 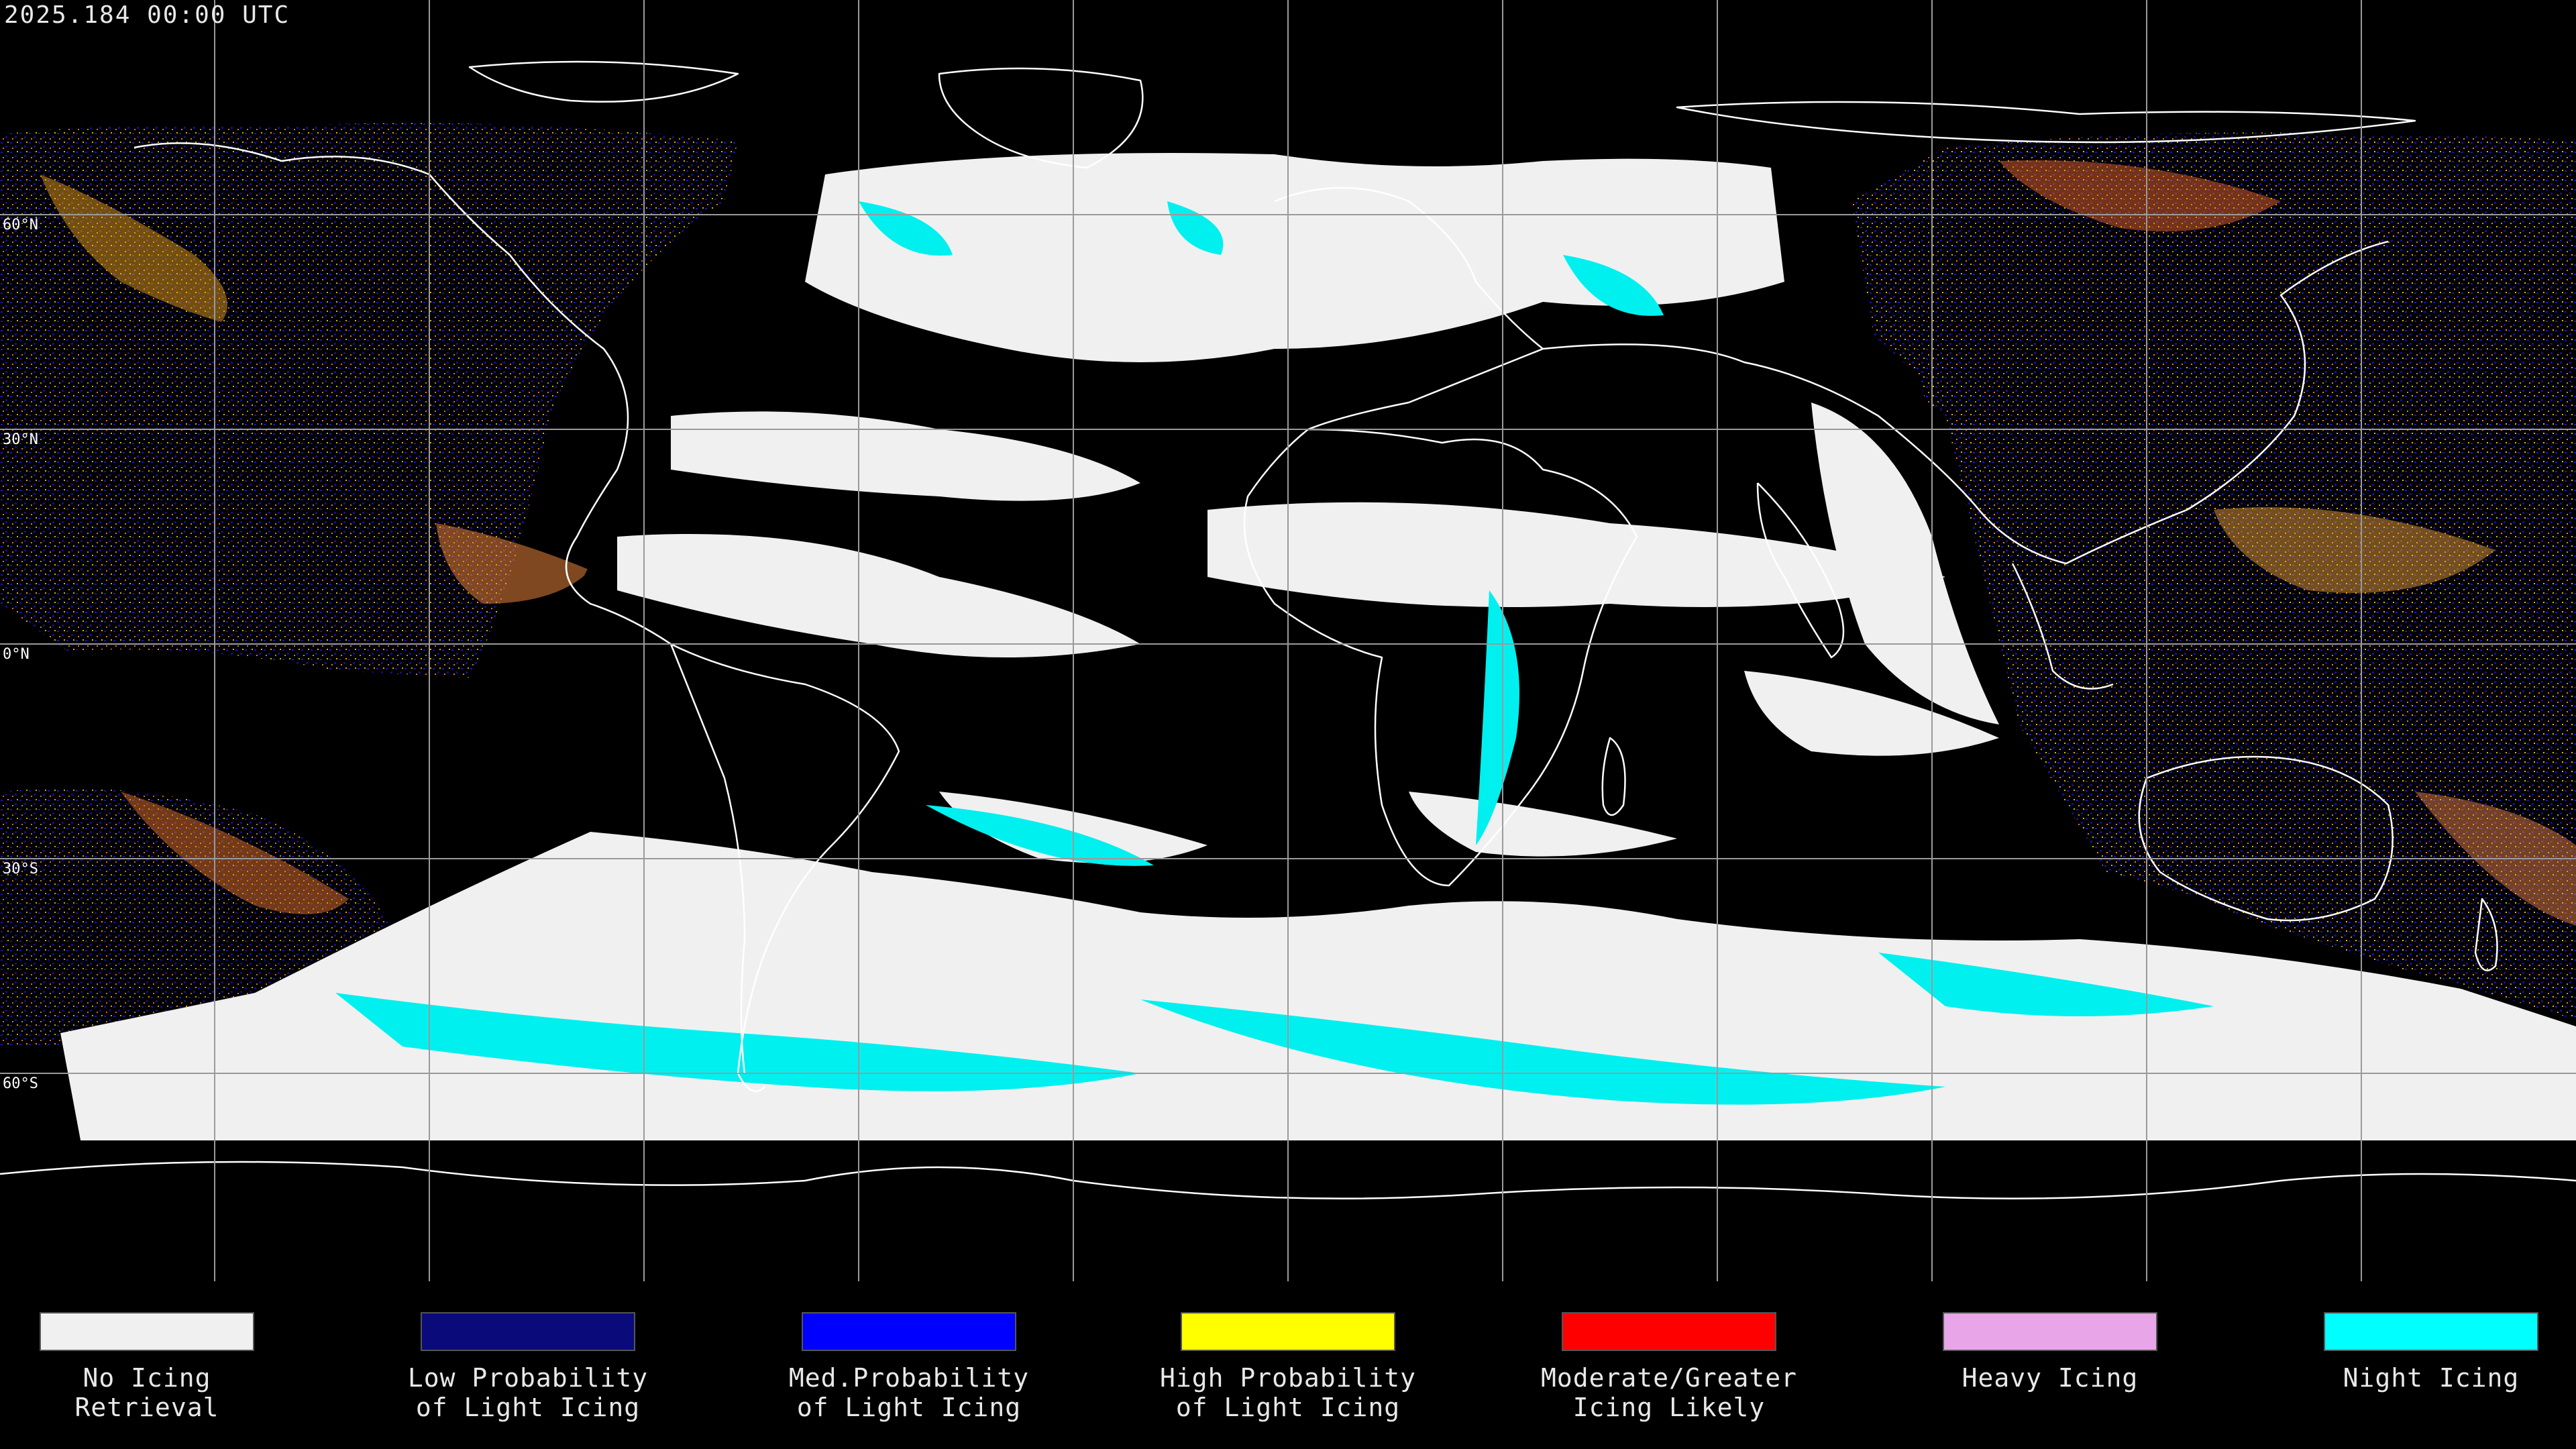 What do you see at coordinates (2050, 1331) in the screenshot?
I see `legend-swatch-heavy-icing` at bounding box center [2050, 1331].